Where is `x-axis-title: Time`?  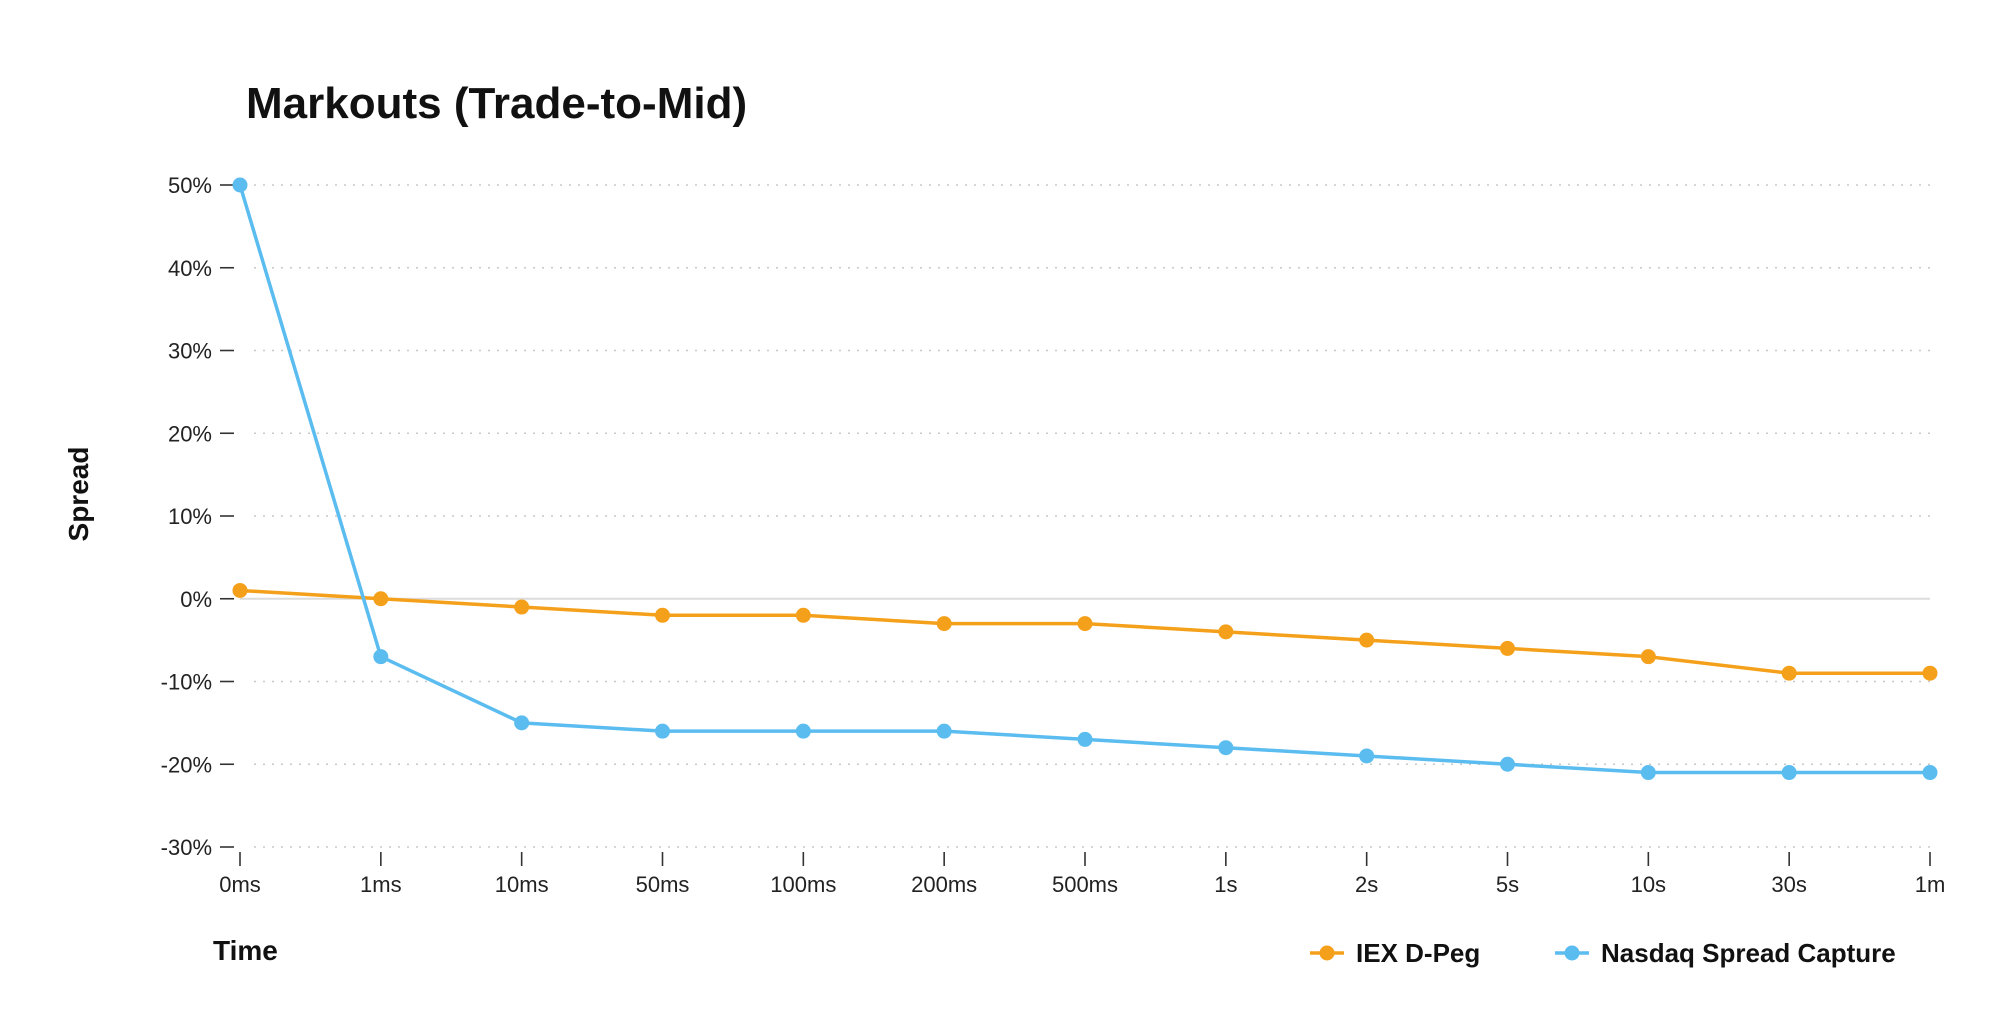
x-axis-title: Time is located at coordinates (245, 950).